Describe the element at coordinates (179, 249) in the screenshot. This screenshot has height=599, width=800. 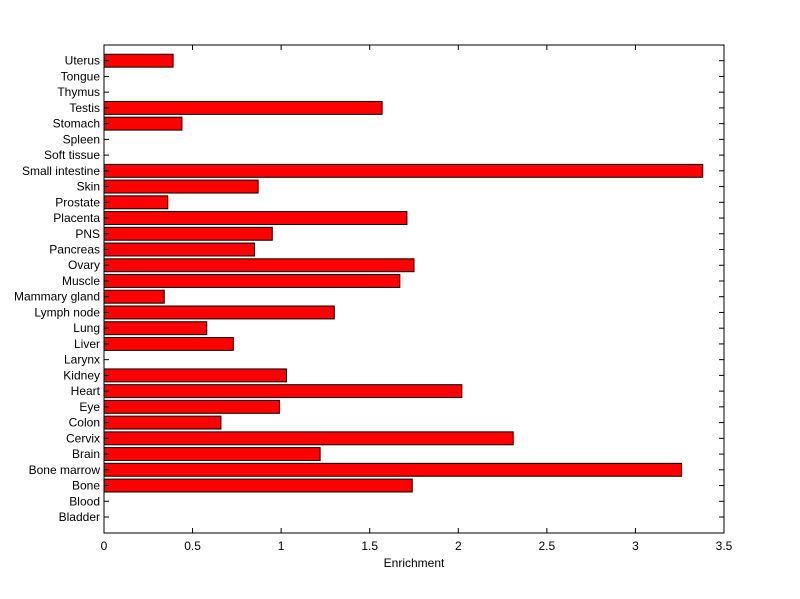
I see `bar-pancreas` at that location.